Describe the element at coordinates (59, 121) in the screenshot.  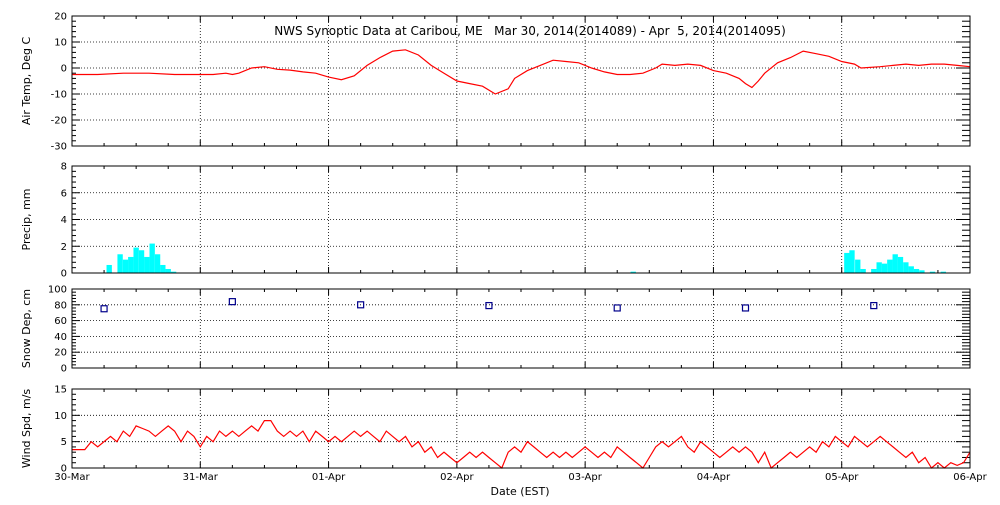
I see `air-temp-ytick-label: -20` at that location.